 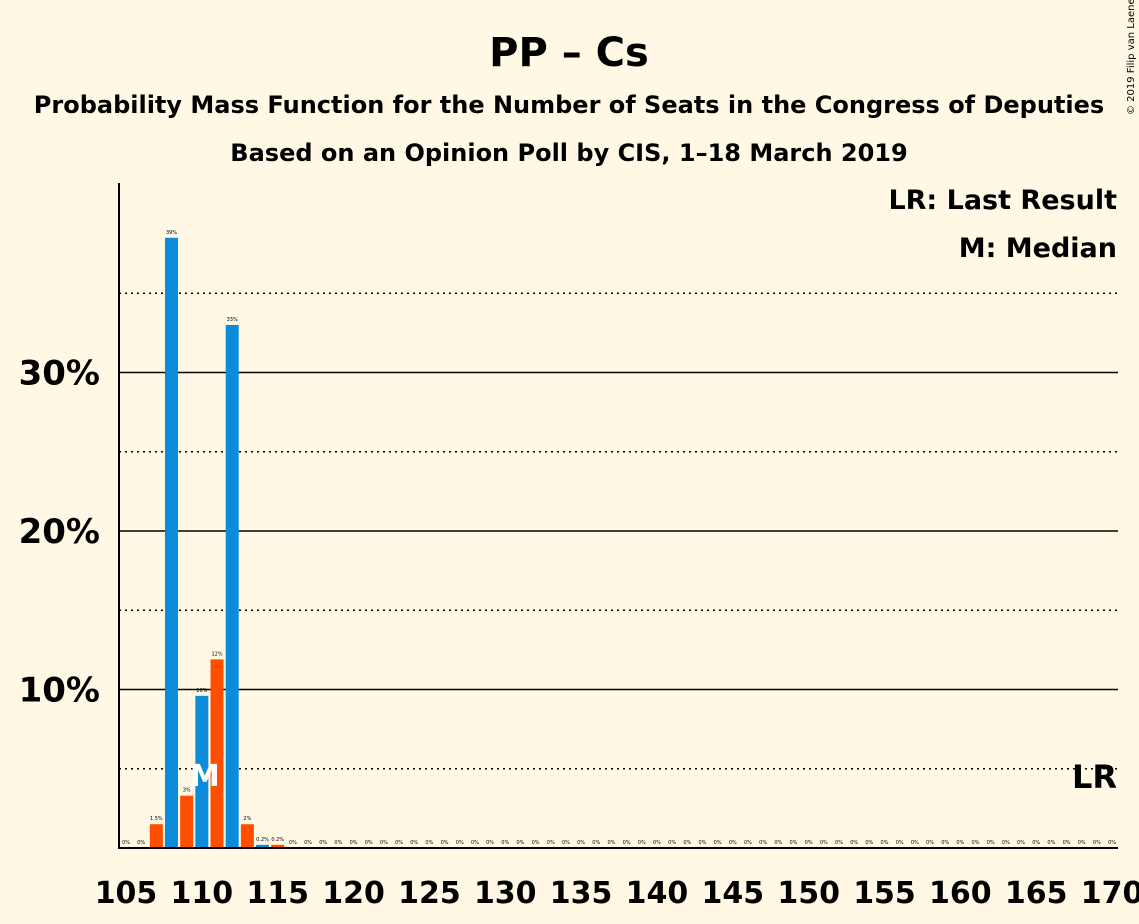 What do you see at coordinates (732, 893) in the screenshot?
I see `x-tick-label: 145` at bounding box center [732, 893].